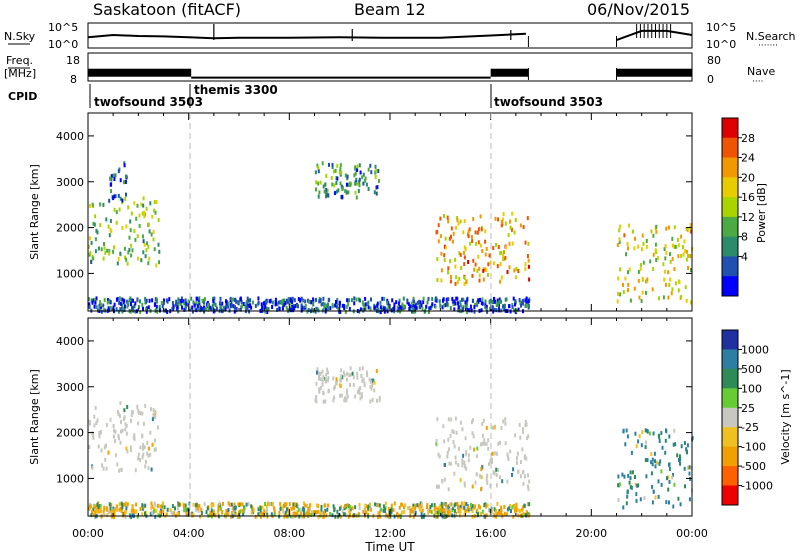  Describe the element at coordinates (389, 547) in the screenshot. I see `x-axis-label: Time UT` at that location.